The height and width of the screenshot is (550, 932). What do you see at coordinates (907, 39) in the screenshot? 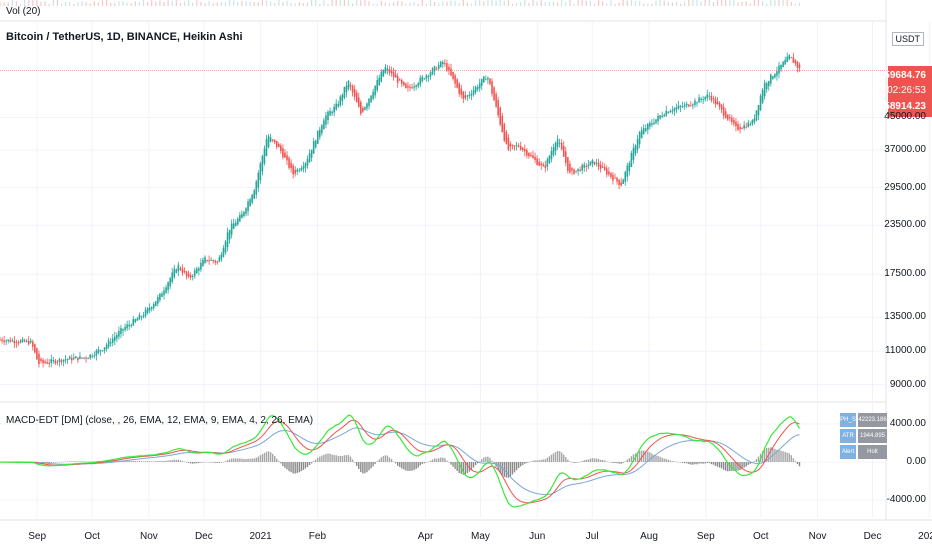
I see `currency-button: USDT` at bounding box center [907, 39].